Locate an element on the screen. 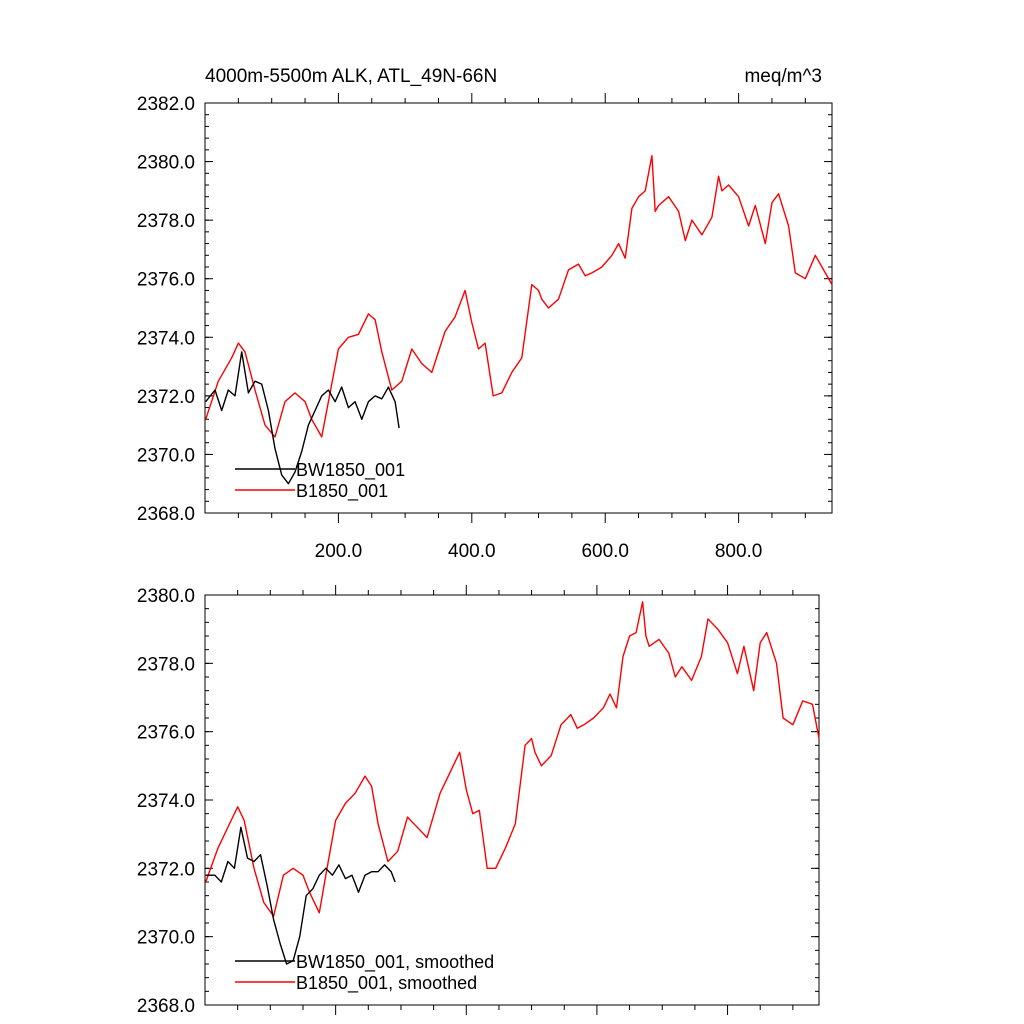 The width and height of the screenshot is (1024, 1024). top-legend: BW1850_001 B1850_001 is located at coordinates (320, 481).